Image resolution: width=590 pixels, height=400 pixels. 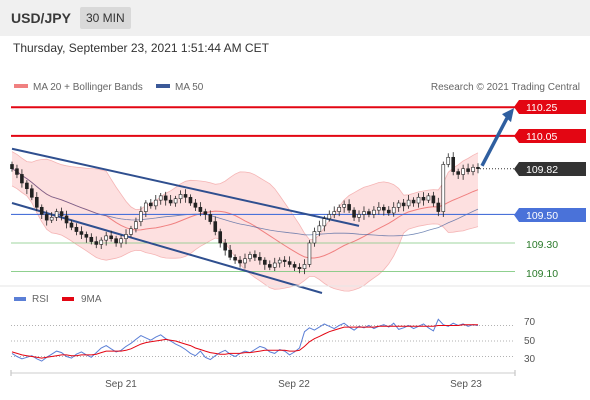 What do you see at coordinates (21, 86) in the screenshot?
I see `ma20-legend-swatch` at bounding box center [21, 86].